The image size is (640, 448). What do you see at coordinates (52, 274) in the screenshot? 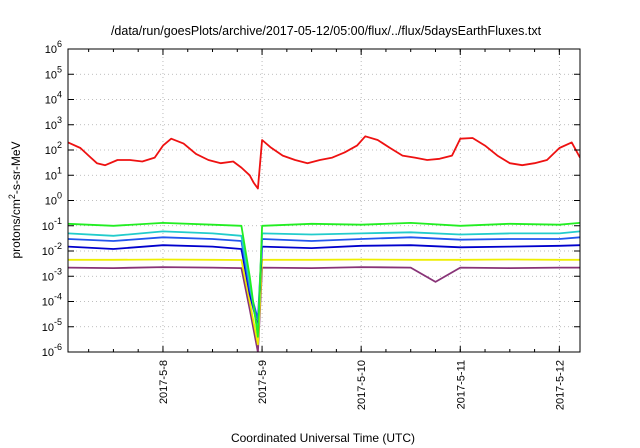
I see `y-tick-label: 10⁻³` at bounding box center [52, 274].